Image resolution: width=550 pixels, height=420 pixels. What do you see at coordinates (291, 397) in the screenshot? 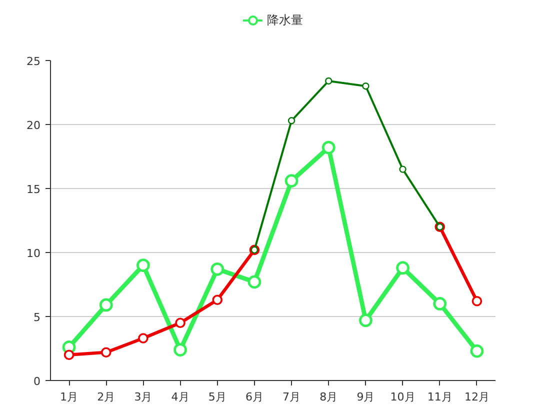
I see `x-tick-label: 7月` at bounding box center [291, 397].